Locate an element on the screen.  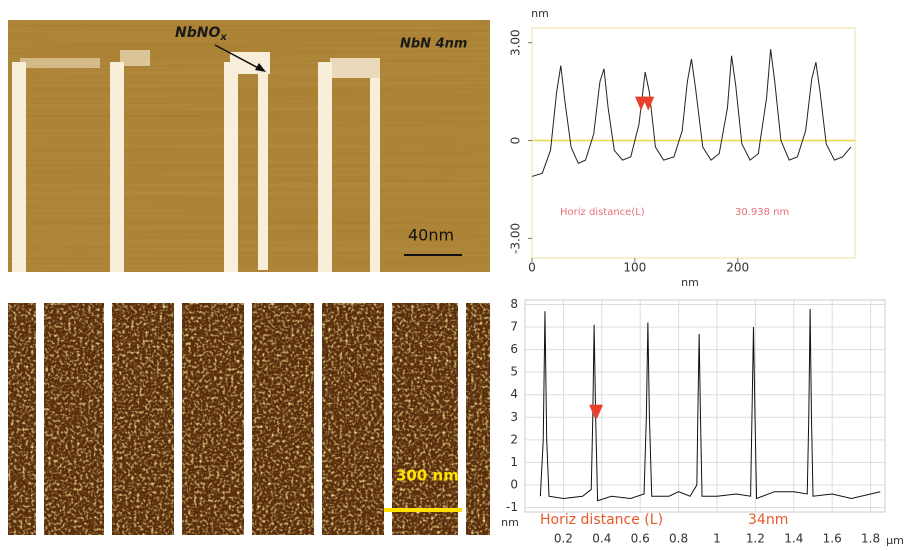
material-annotation: NbNOx is located at coordinates (201, 34).